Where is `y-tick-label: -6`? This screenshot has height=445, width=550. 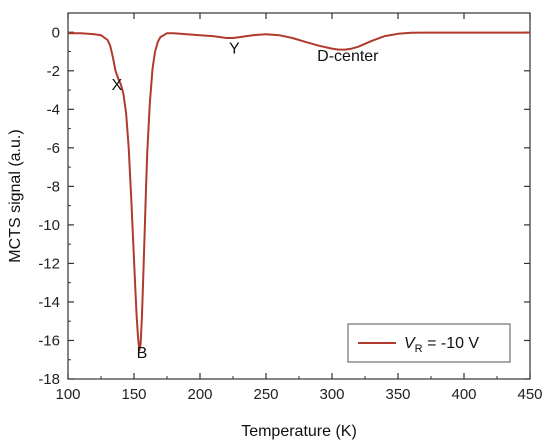
y-tick-label: -6 is located at coordinates (53, 148).